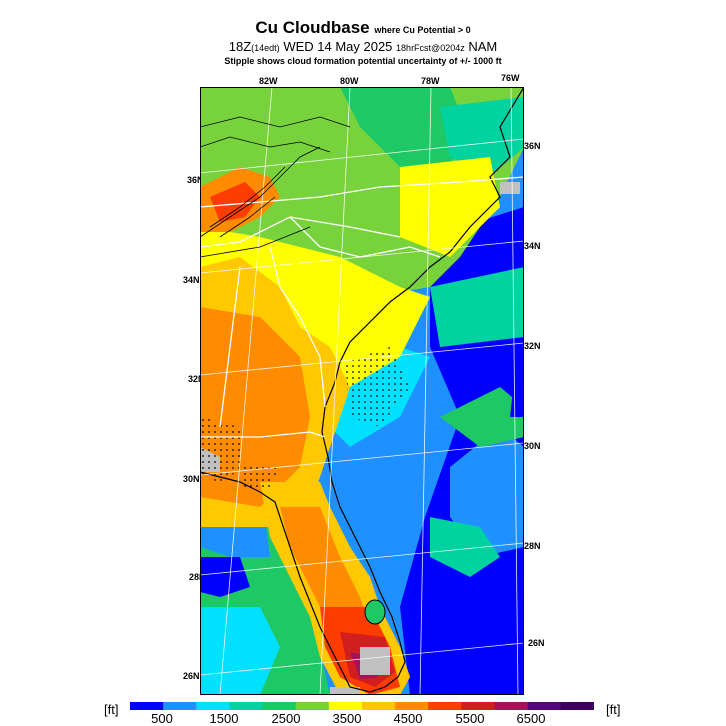 The height and width of the screenshot is (726, 726). I want to click on no-data-outer-banks, so click(510, 188).